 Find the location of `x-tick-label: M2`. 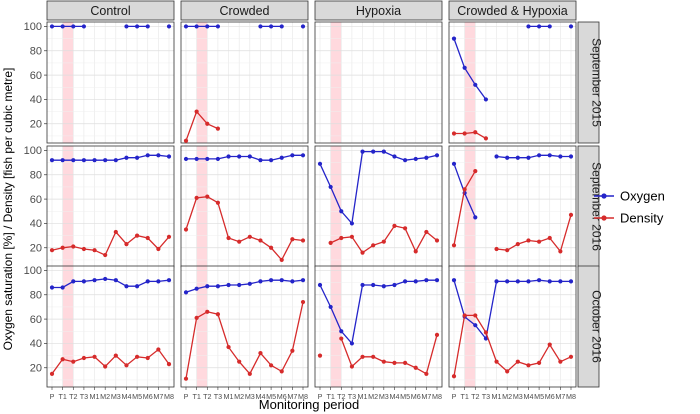

x-tick-label: M2 is located at coordinates (373, 396).